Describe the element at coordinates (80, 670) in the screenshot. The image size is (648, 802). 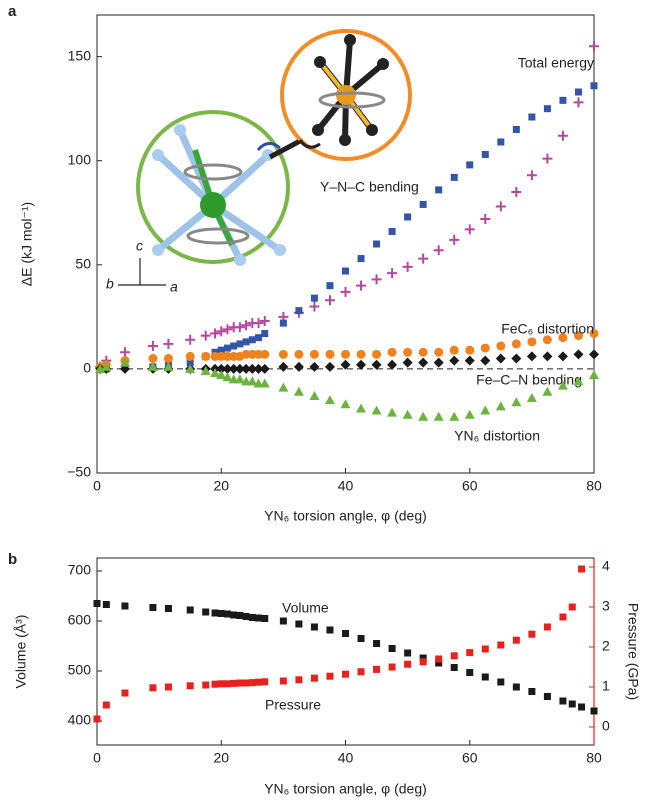
I see `y-tick-label: 500` at that location.